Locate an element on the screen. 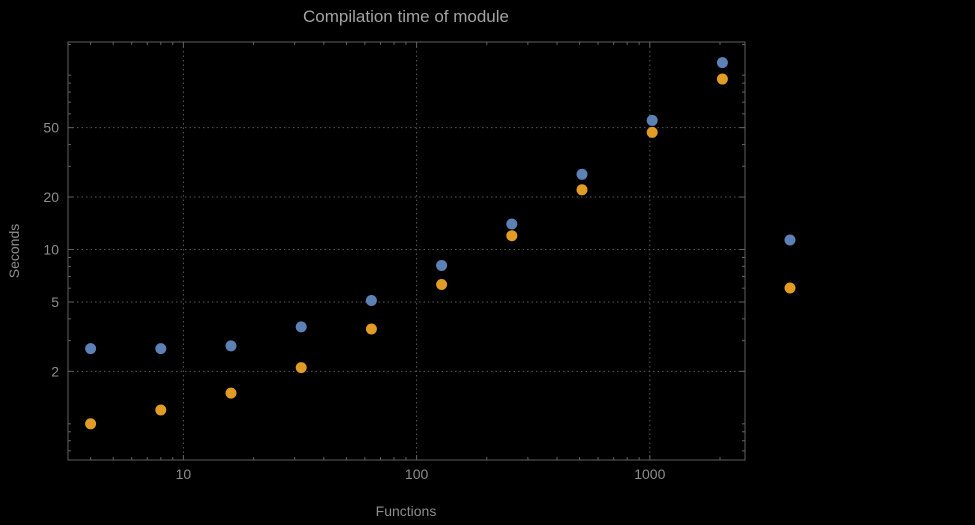 Image resolution: width=975 pixels, height=525 pixels. x-tick-label: 10 is located at coordinates (184, 474).